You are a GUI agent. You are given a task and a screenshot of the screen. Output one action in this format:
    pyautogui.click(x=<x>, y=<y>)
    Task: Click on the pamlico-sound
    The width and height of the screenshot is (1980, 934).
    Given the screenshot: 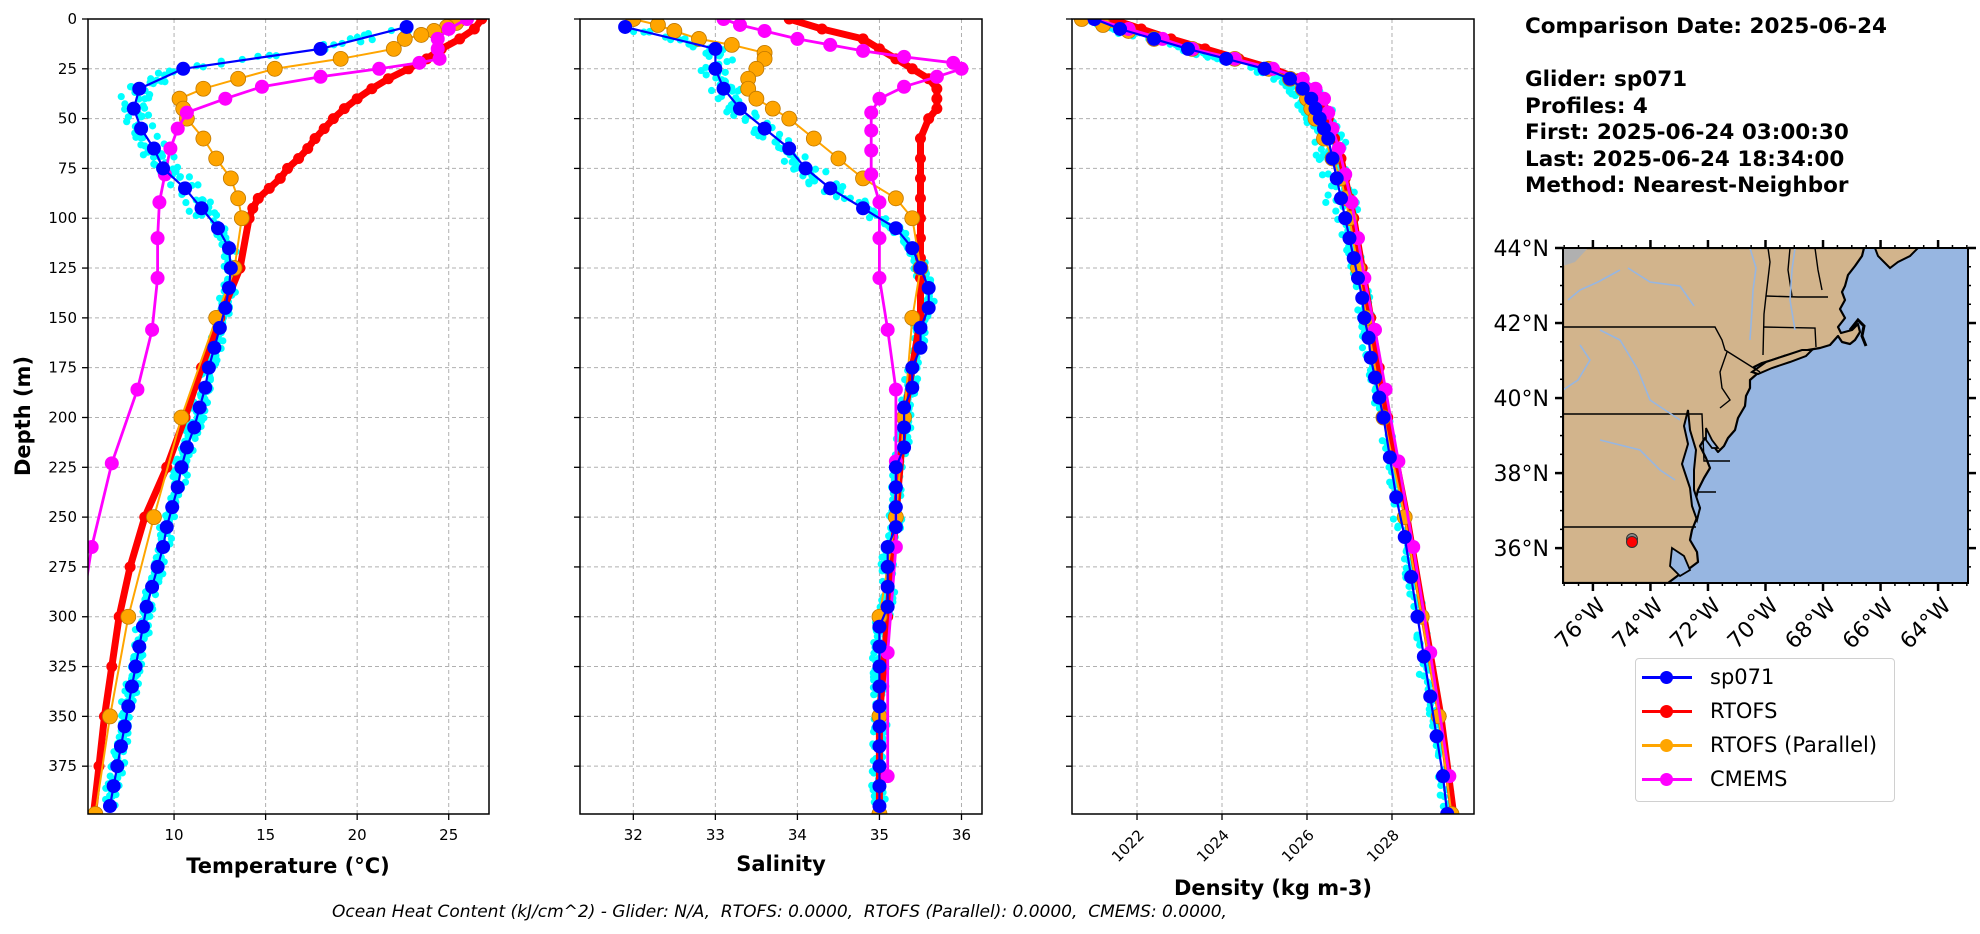 What is the action you would take?
    pyautogui.click(x=1680, y=562)
    